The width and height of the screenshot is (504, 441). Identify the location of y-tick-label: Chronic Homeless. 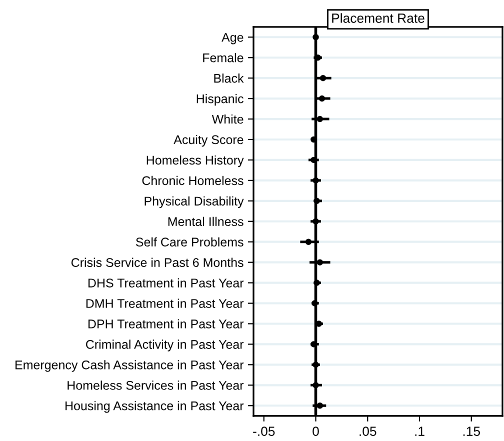
(193, 181).